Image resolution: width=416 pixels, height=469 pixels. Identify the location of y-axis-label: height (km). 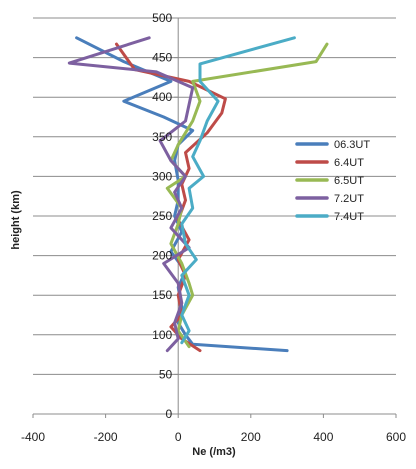
(16, 220).